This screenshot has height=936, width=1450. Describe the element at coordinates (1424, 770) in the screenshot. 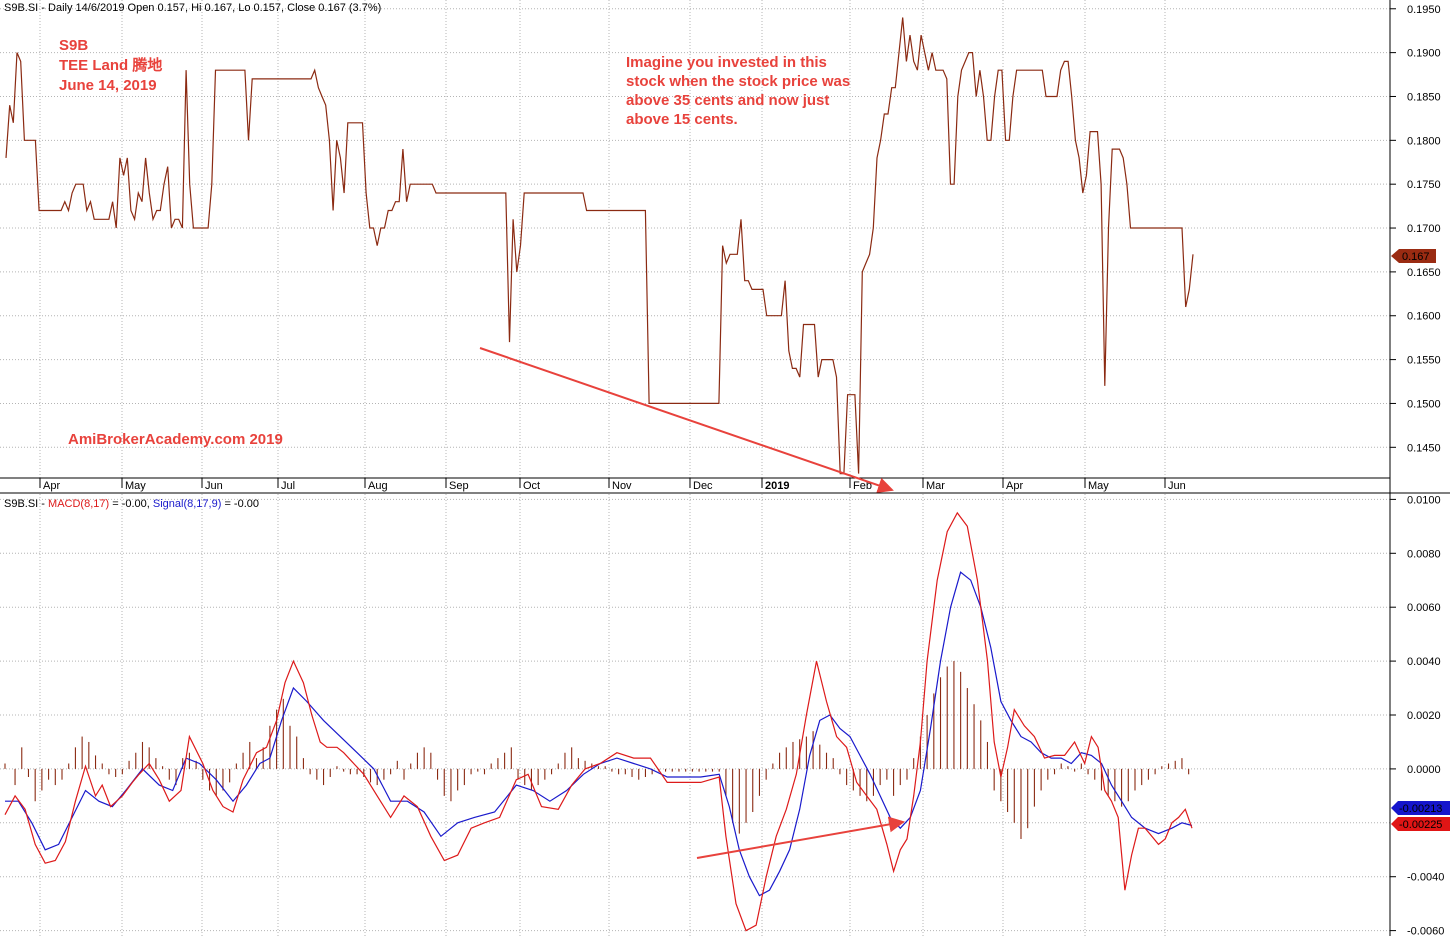

I see `macd-y-tick-label: 0.0000` at that location.